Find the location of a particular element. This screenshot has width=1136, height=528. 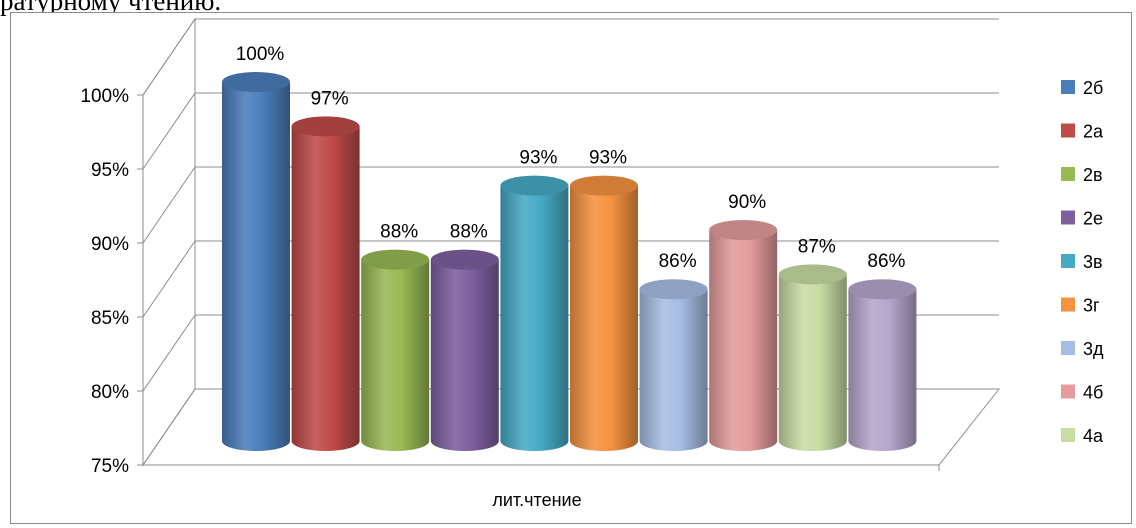

y-tick-label: 80% is located at coordinates (110, 392).